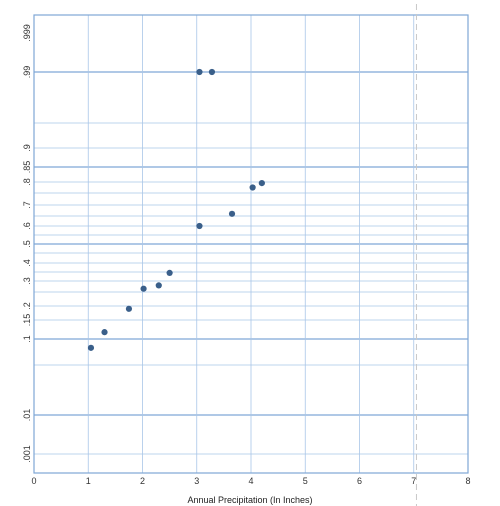 The image size is (500, 506). What do you see at coordinates (305, 481) in the screenshot?
I see `x-tick-label: 5` at bounding box center [305, 481].